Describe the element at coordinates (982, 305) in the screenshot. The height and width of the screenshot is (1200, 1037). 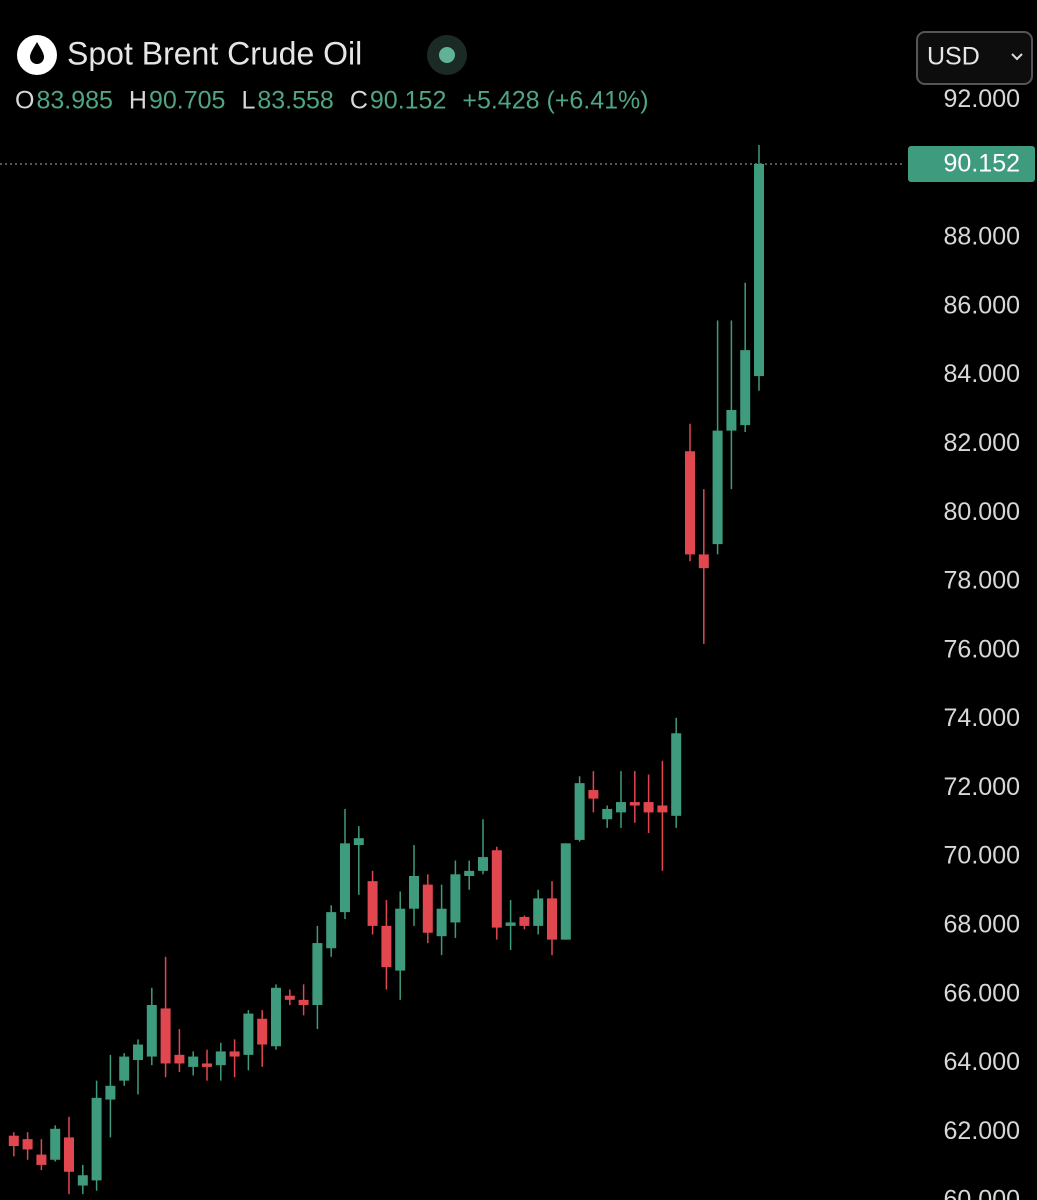
I see `y-tick-label: 86.000` at that location.